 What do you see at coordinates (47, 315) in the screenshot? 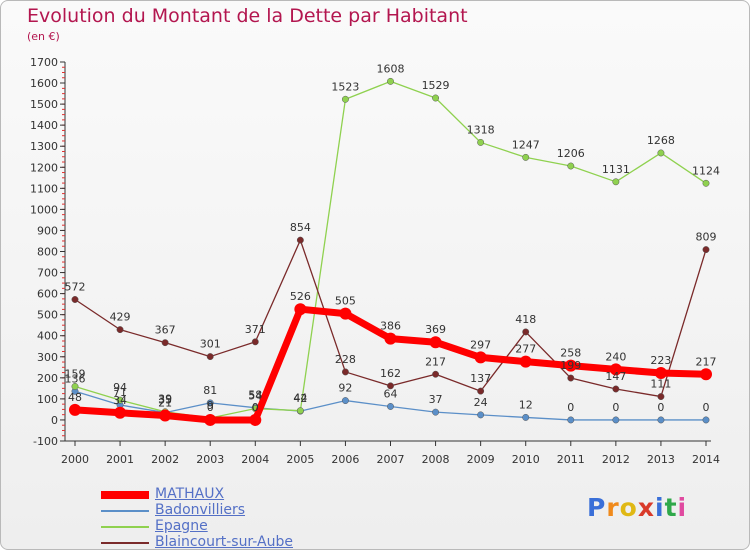
I see `y-tick-label: 500` at bounding box center [47, 315].